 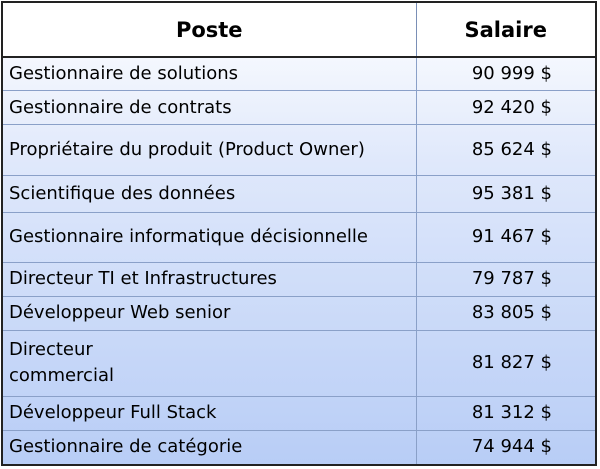 I want to click on table-row: Gestionnaire de catégorie 74 944 $, so click(x=299, y=447).